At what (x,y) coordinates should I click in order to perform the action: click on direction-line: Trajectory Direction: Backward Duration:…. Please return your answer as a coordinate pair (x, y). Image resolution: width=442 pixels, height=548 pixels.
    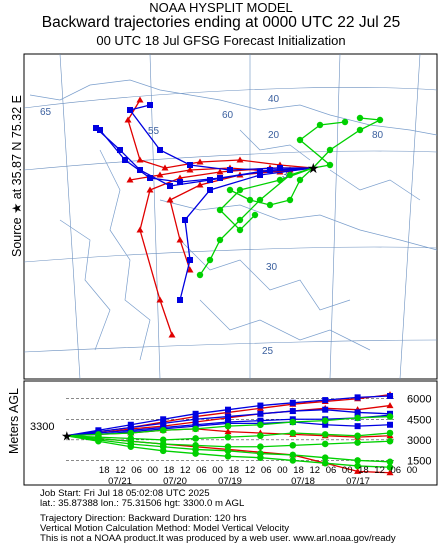
    Looking at the image, I should click on (143, 518).